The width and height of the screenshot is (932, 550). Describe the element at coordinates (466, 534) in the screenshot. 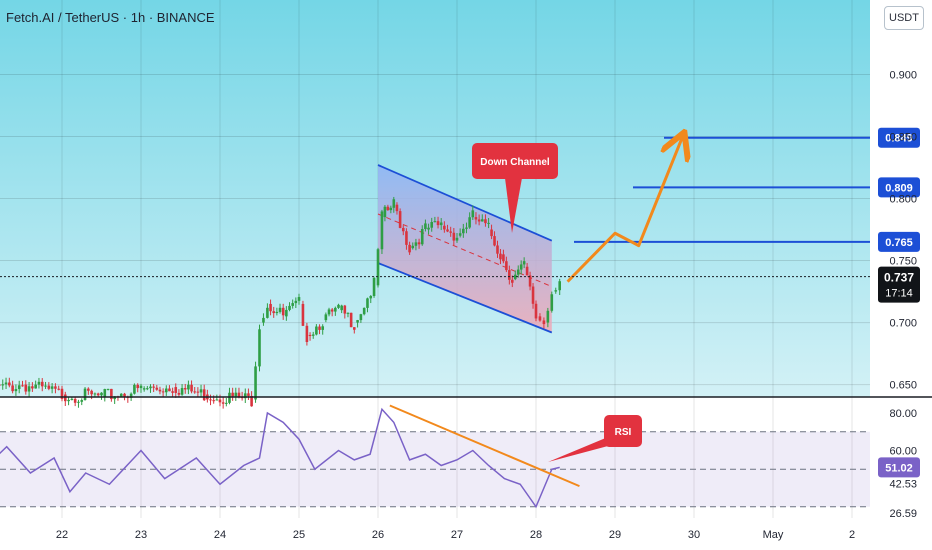

I see `time-axis-panel` at that location.